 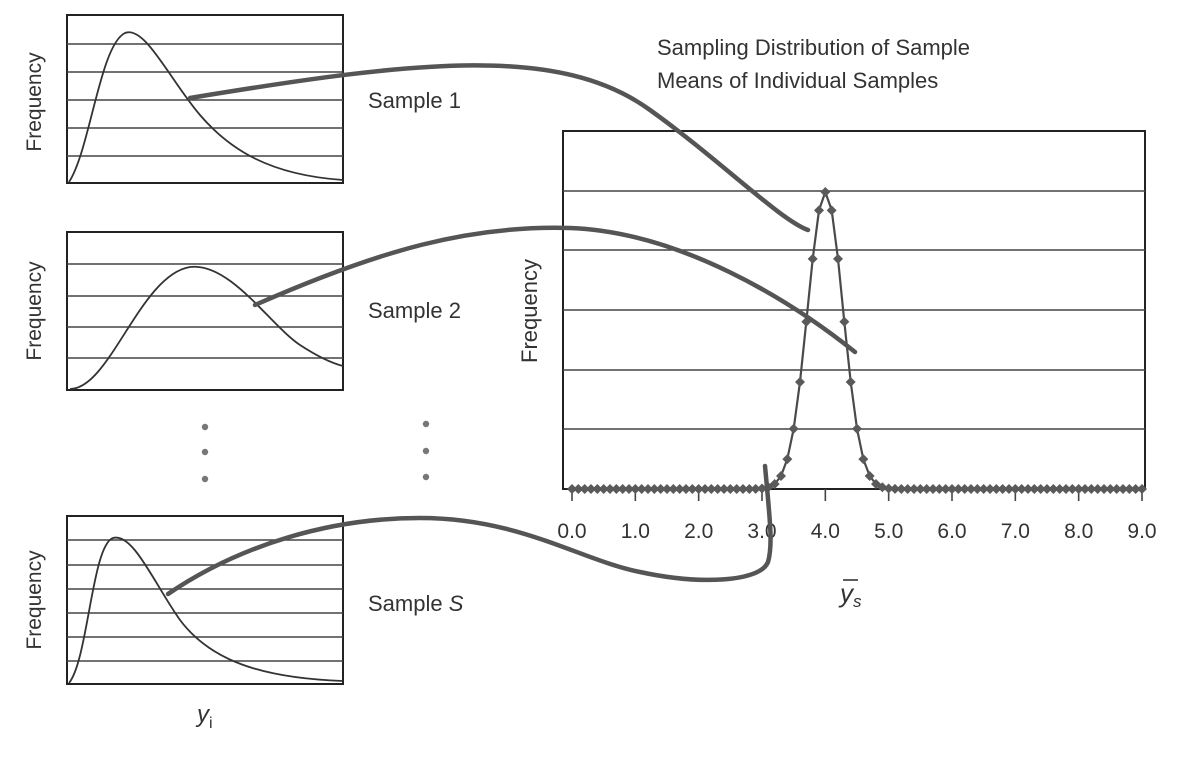 What do you see at coordinates (825, 531) in the screenshot?
I see `x-tick-label: 4.0` at bounding box center [825, 531].